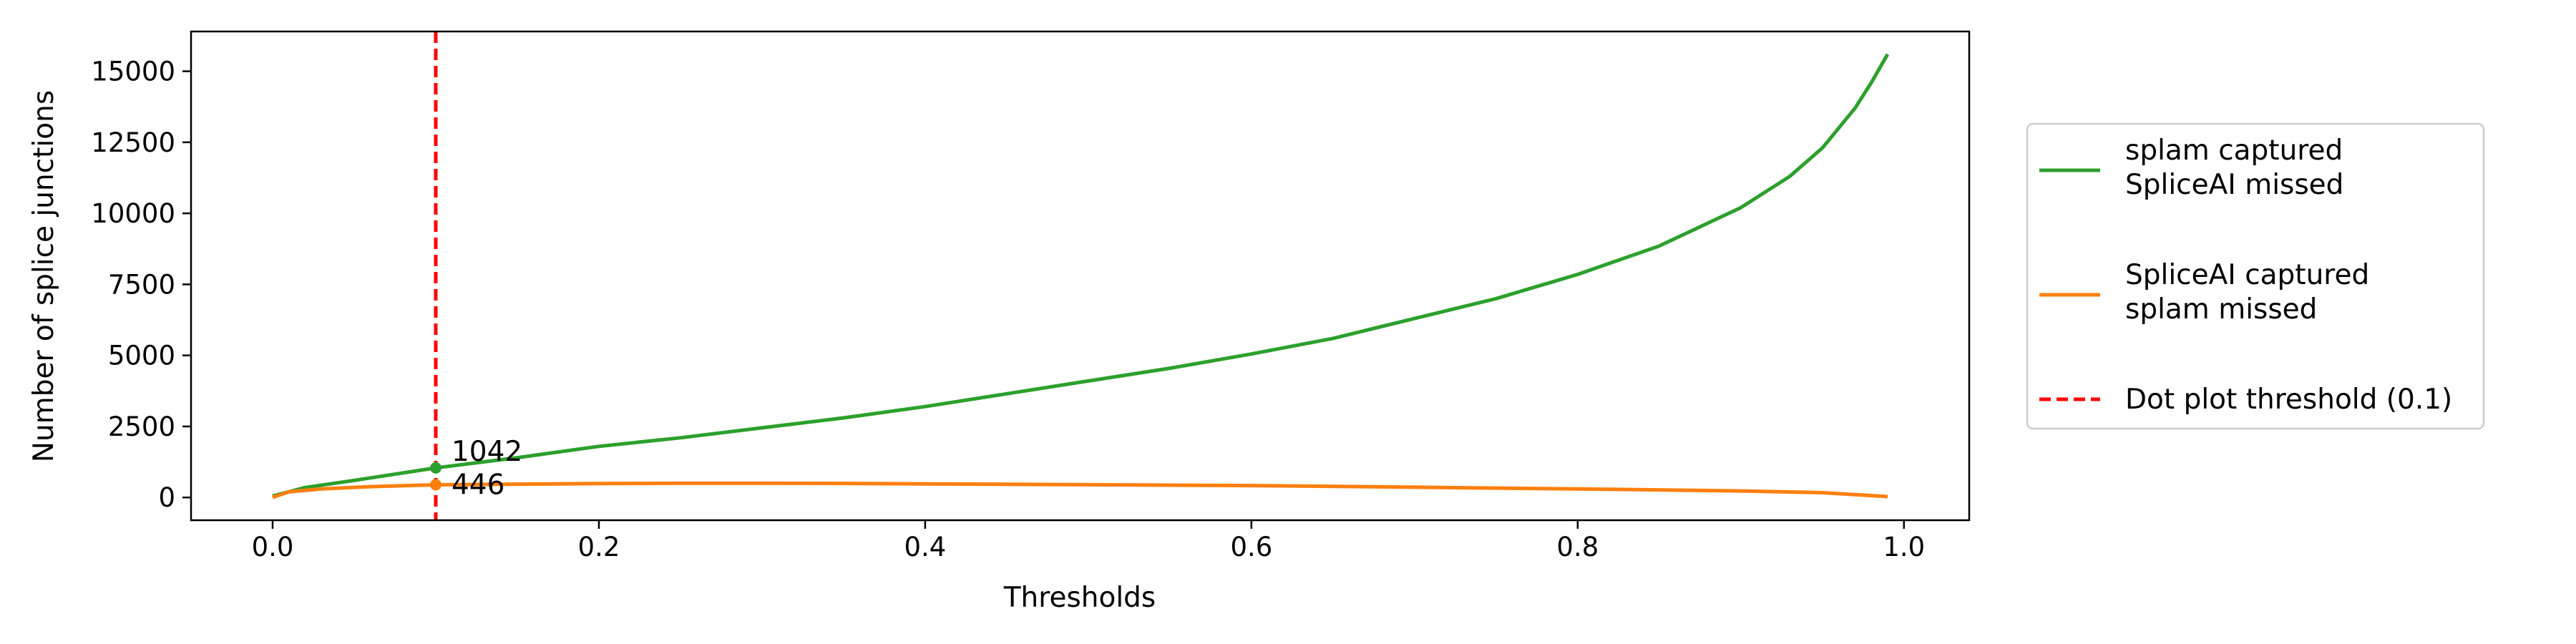 The image size is (2576, 644). What do you see at coordinates (599, 547) in the screenshot?
I see `x-tick-label: 0.2` at bounding box center [599, 547].